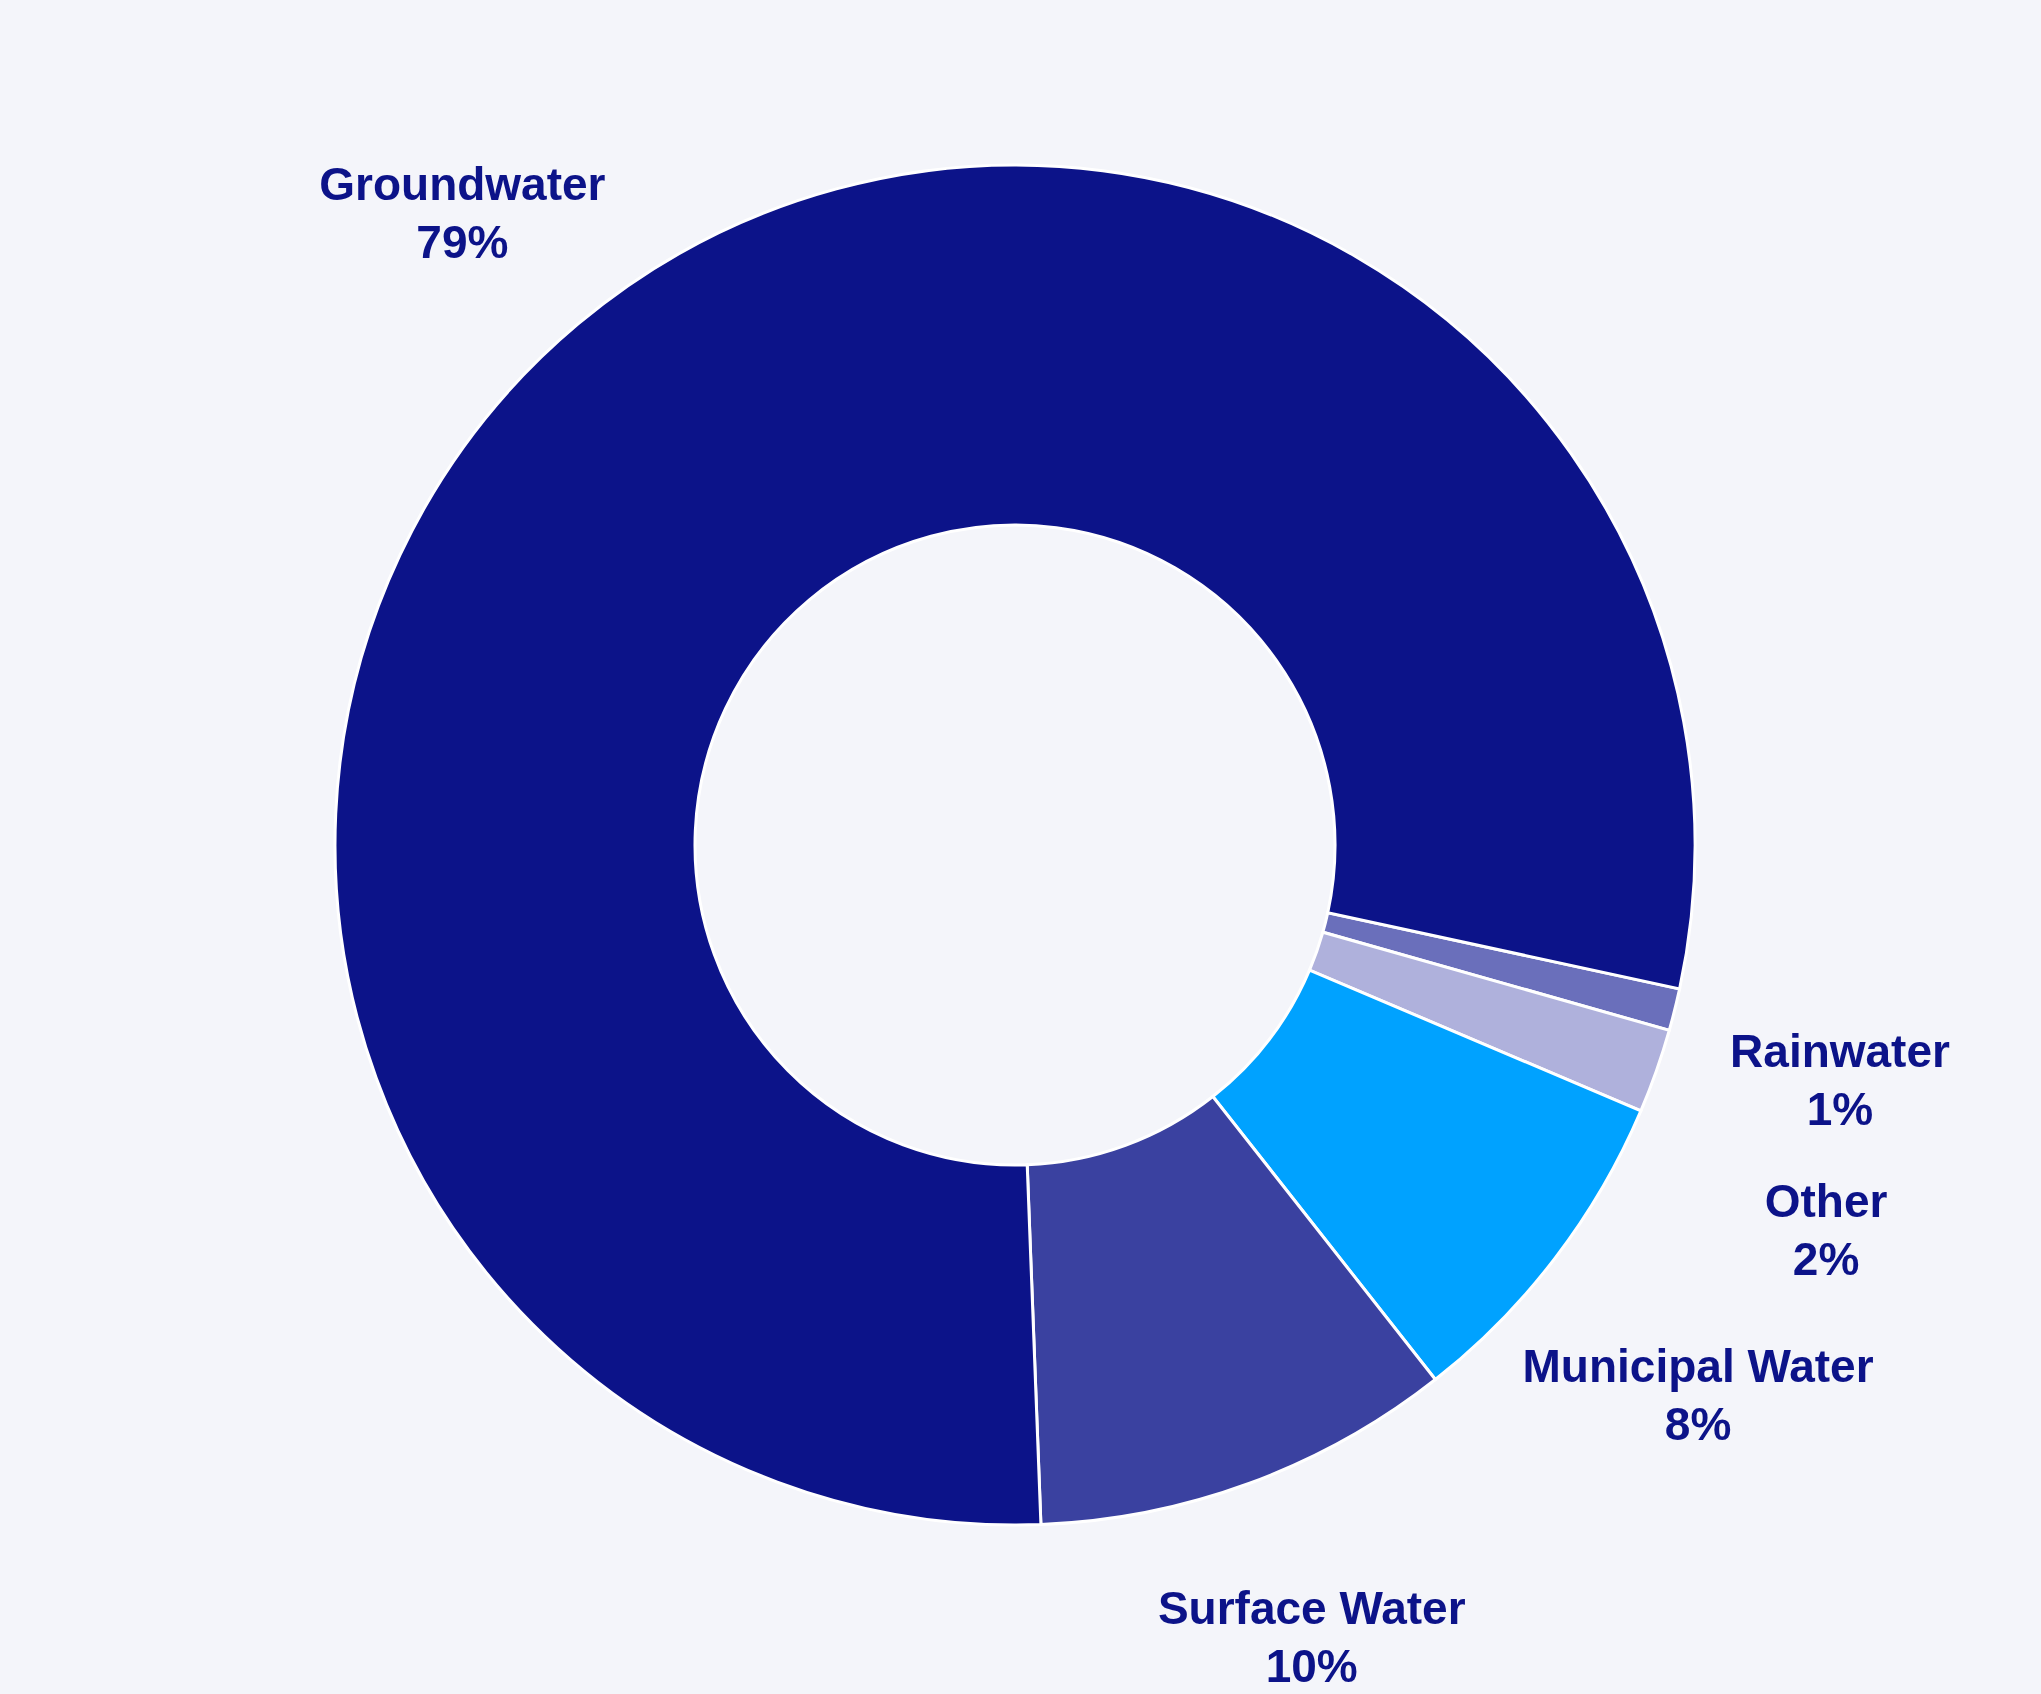  Describe the element at coordinates (1698, 1423) in the screenshot. I see `data-label: 8%` at that location.